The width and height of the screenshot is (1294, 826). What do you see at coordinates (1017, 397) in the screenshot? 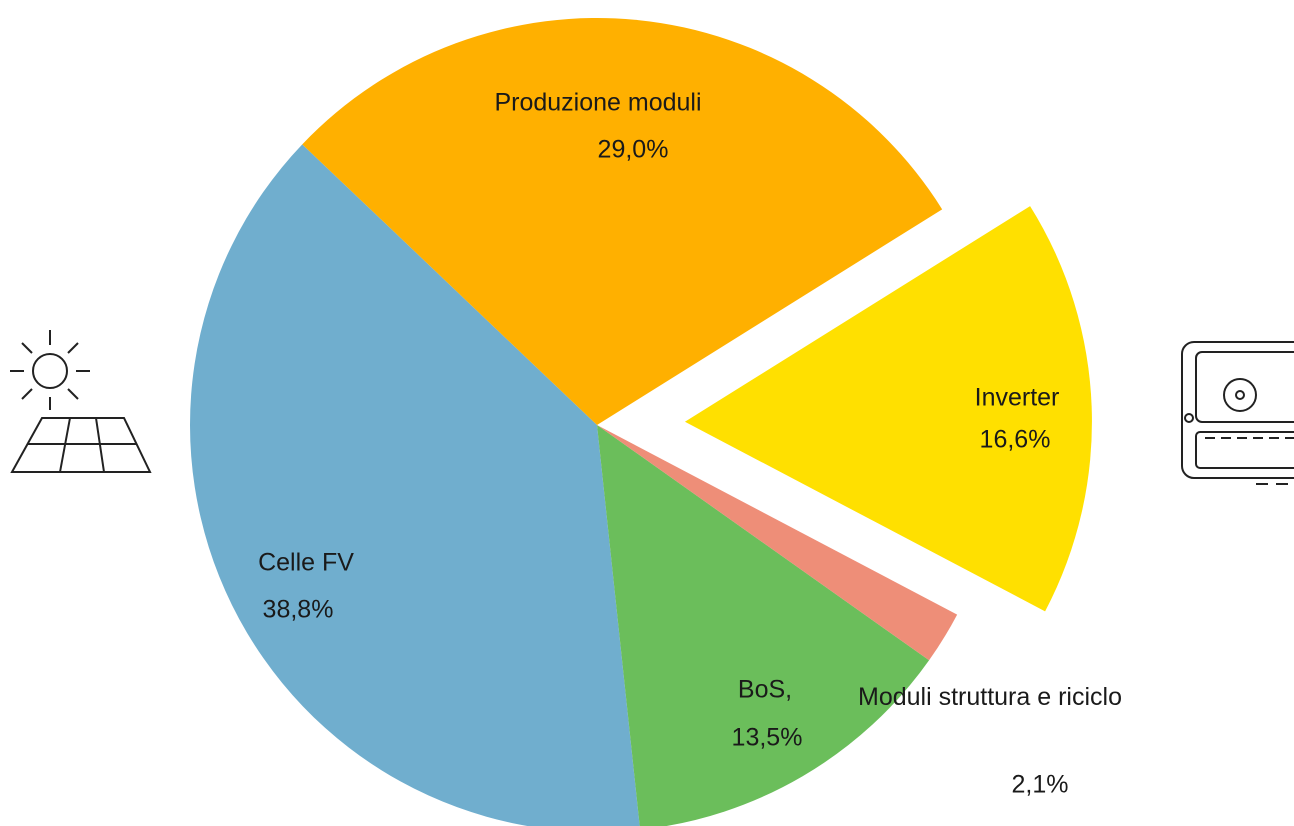
I see `slice-label: Inverter` at bounding box center [1017, 397].